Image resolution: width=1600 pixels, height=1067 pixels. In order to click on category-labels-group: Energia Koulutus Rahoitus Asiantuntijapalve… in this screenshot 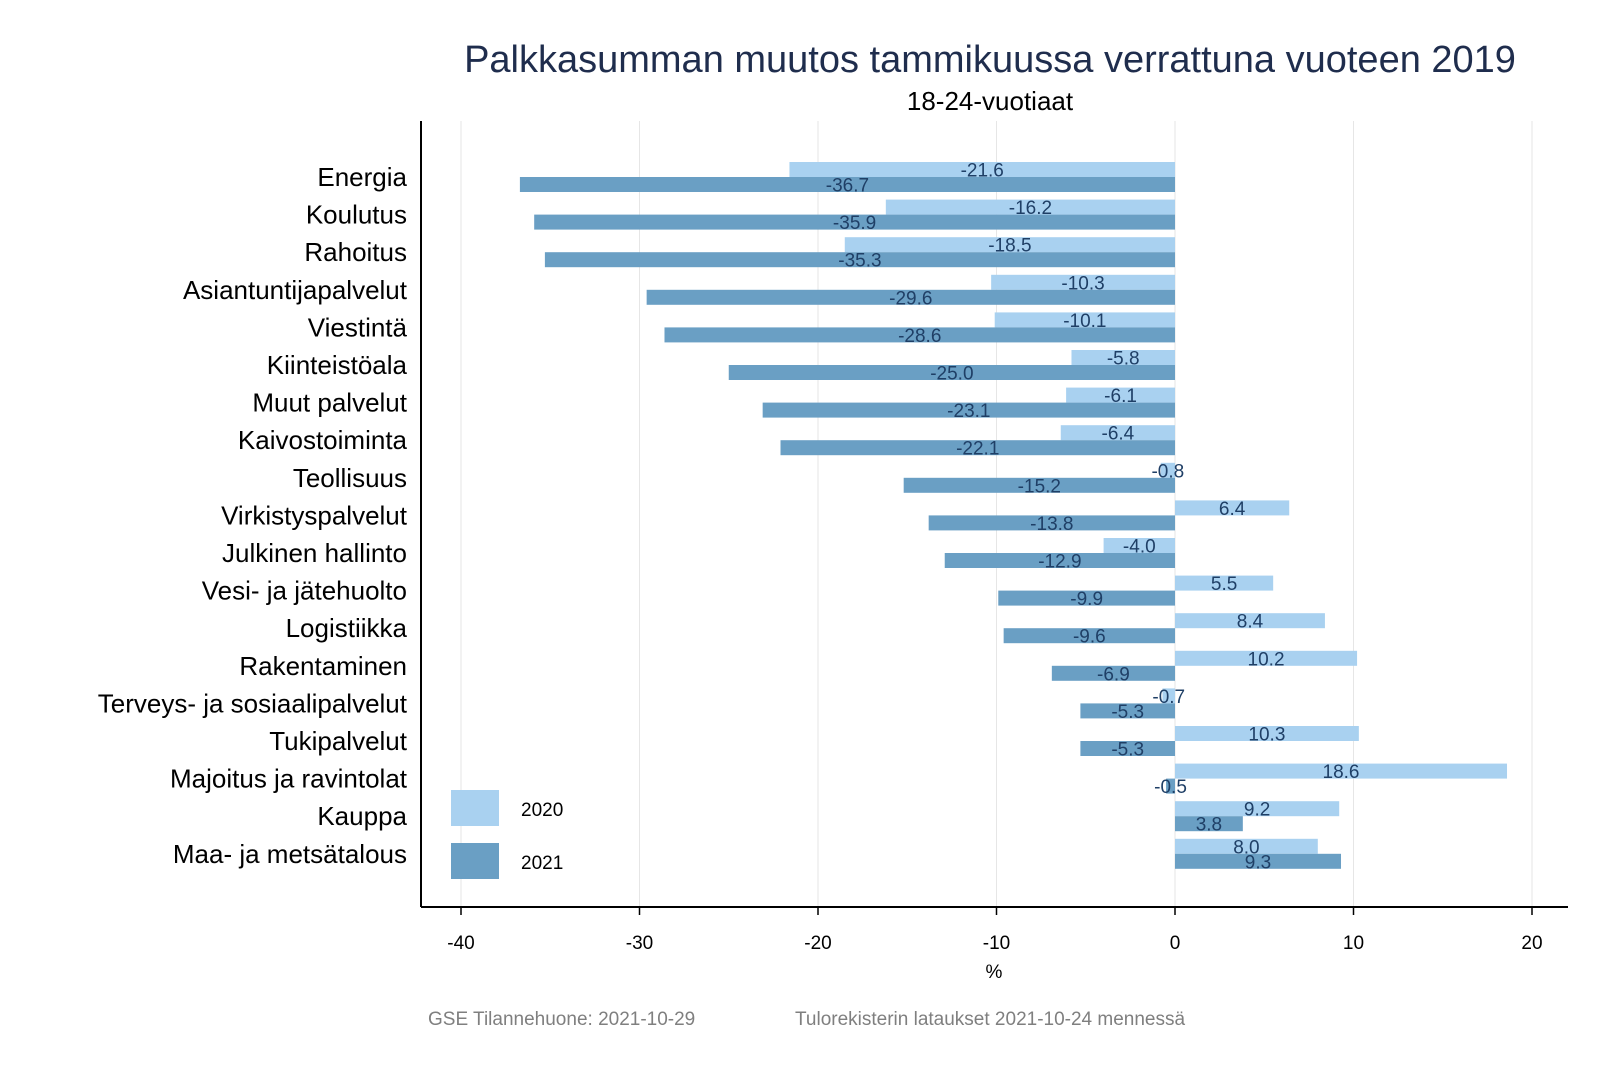, I will do `click(253, 515)`.